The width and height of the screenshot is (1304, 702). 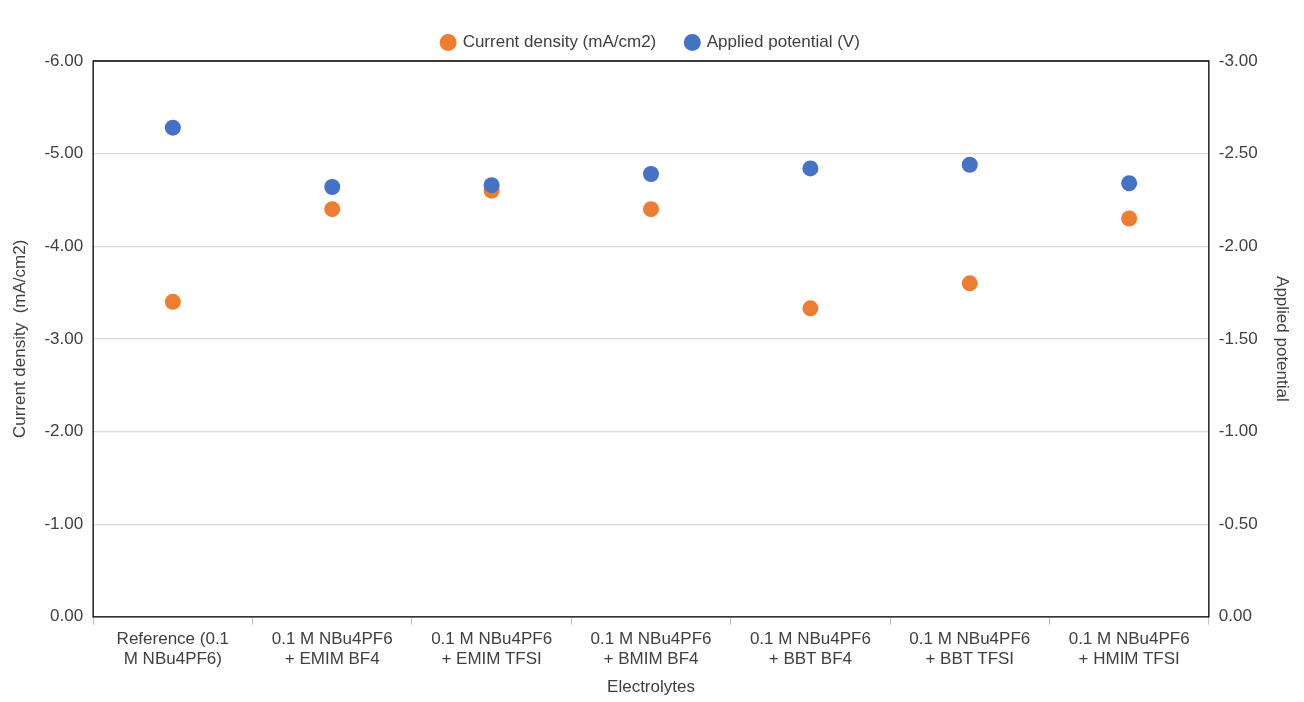 What do you see at coordinates (651, 648) in the screenshot?
I see `x-tick-label: 0.1 M NBu4PF6 + BMIM BF4` at bounding box center [651, 648].